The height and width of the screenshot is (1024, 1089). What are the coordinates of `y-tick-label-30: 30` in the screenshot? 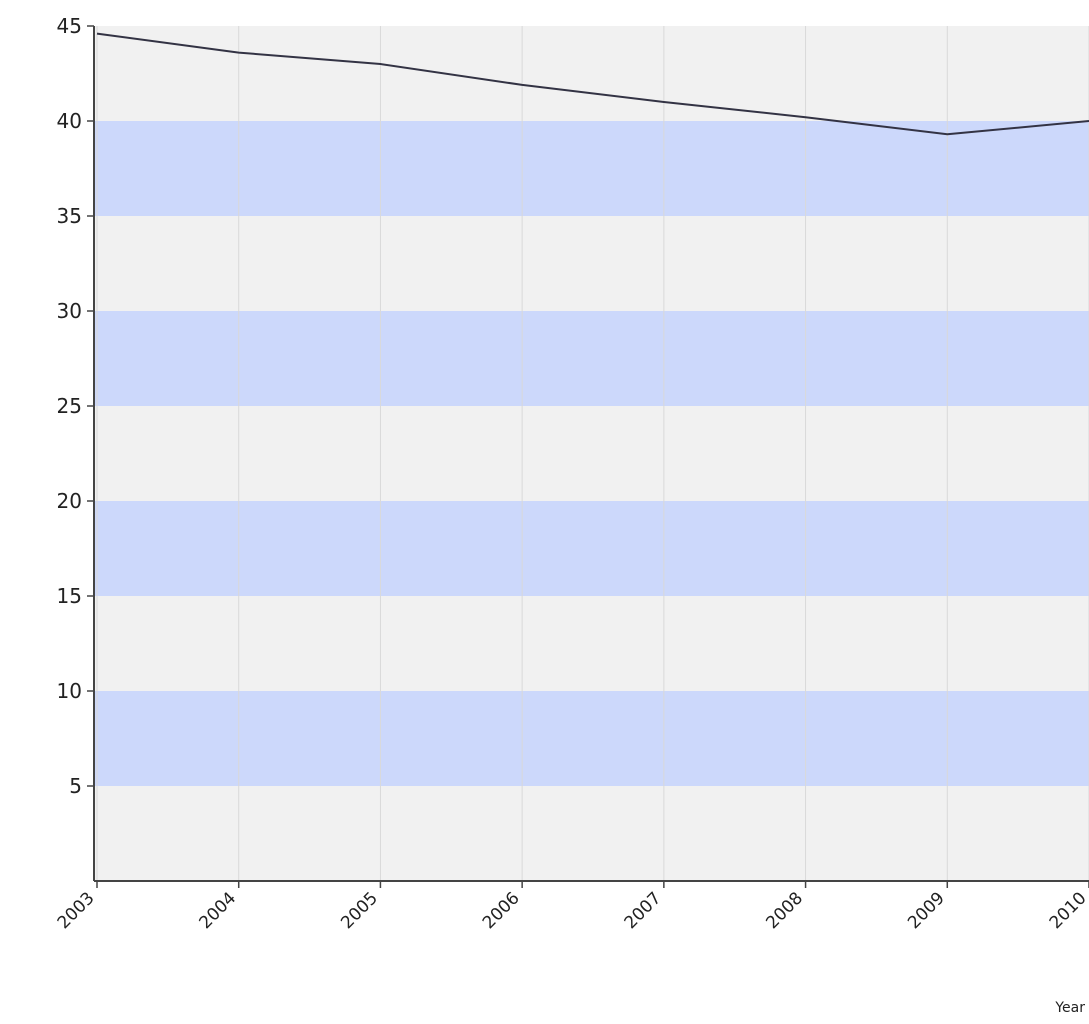 It's located at (69, 311).